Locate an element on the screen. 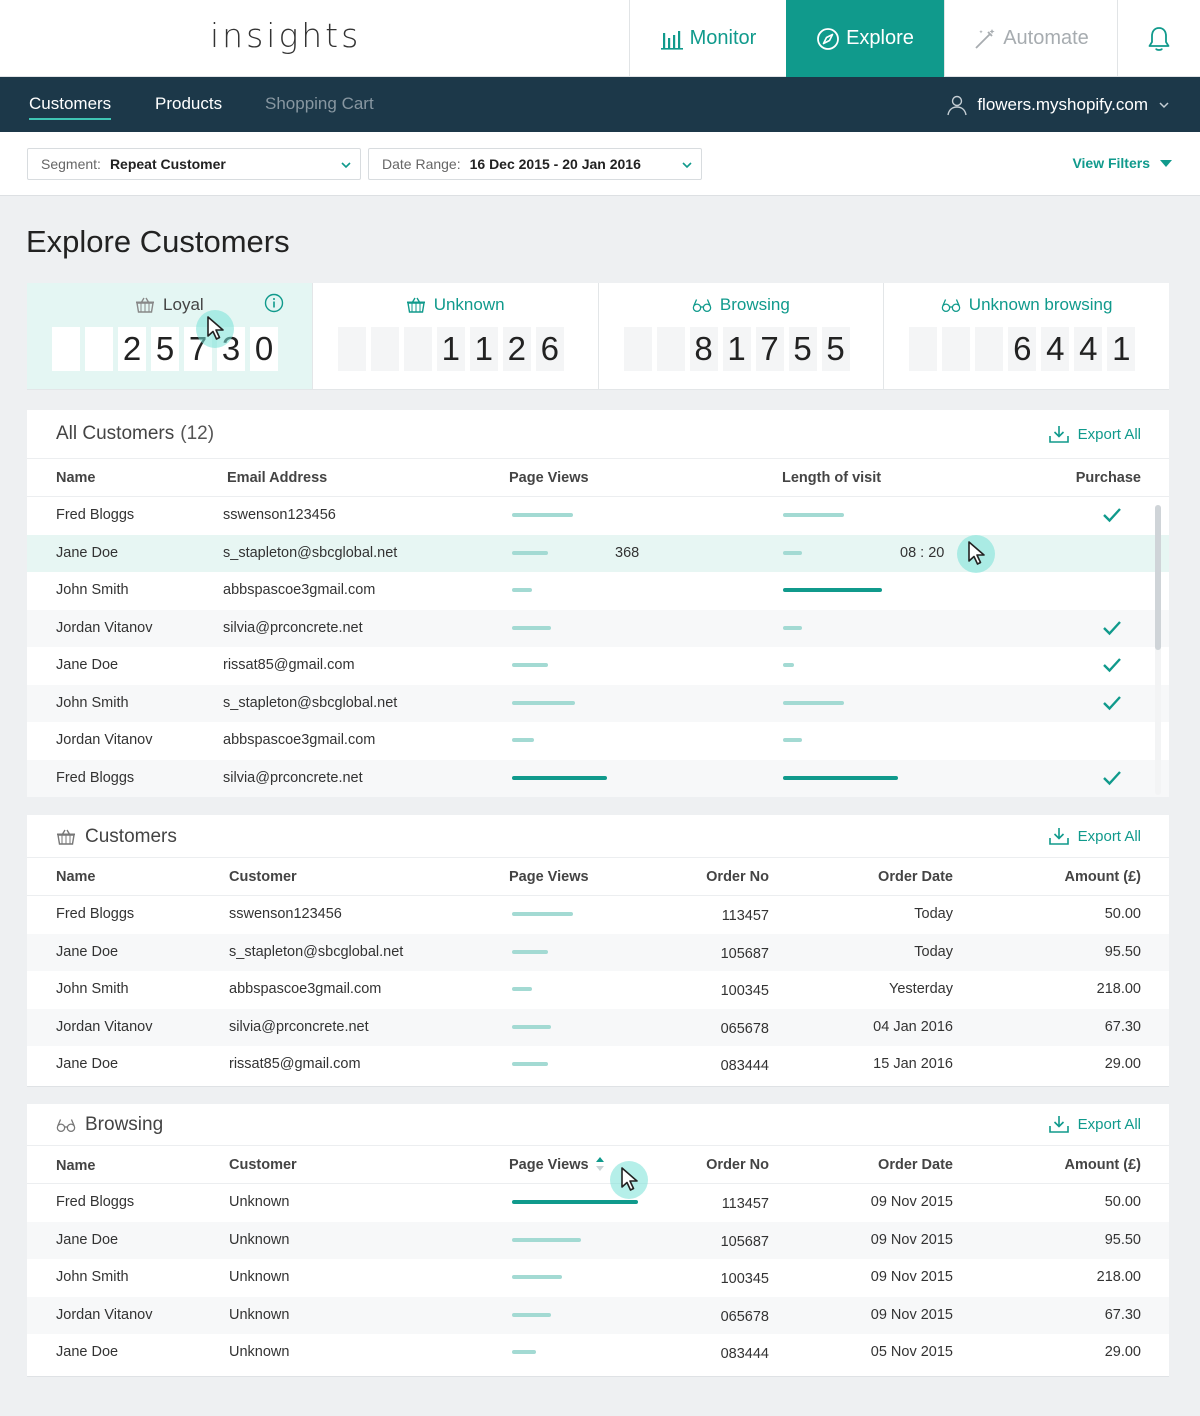 This screenshot has width=1200, height=1416. date-range-label: Date Range: is located at coordinates (421, 164).